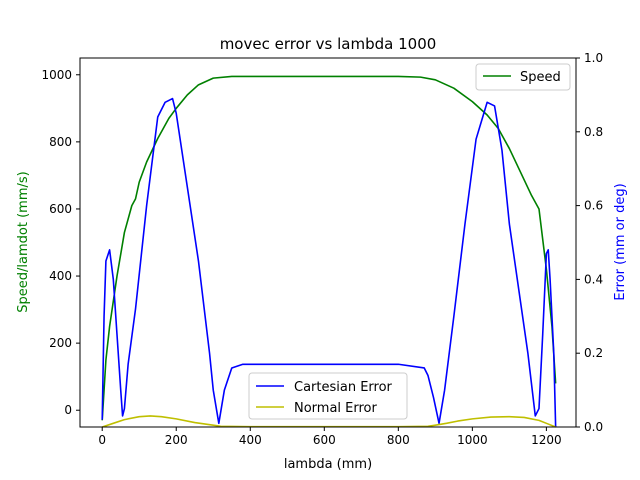  What do you see at coordinates (343, 387) in the screenshot?
I see `legend-cartesian-label: Cartesian Error` at bounding box center [343, 387].